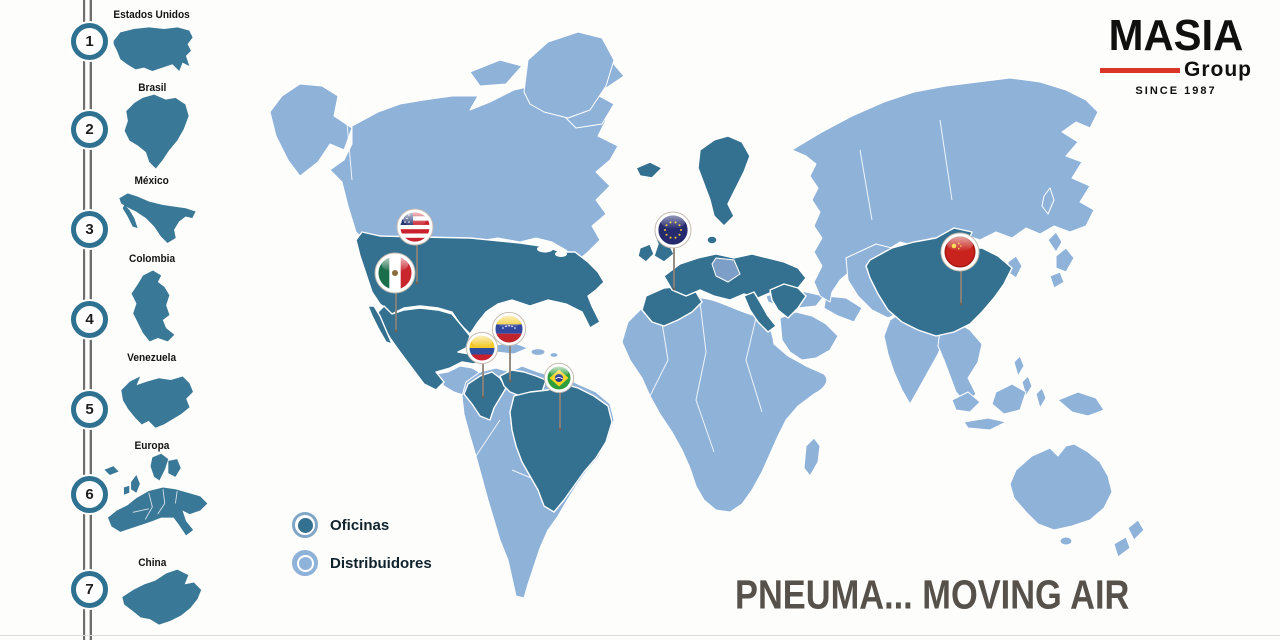  I want to click on sidebar-number-7: 7, so click(89, 589).